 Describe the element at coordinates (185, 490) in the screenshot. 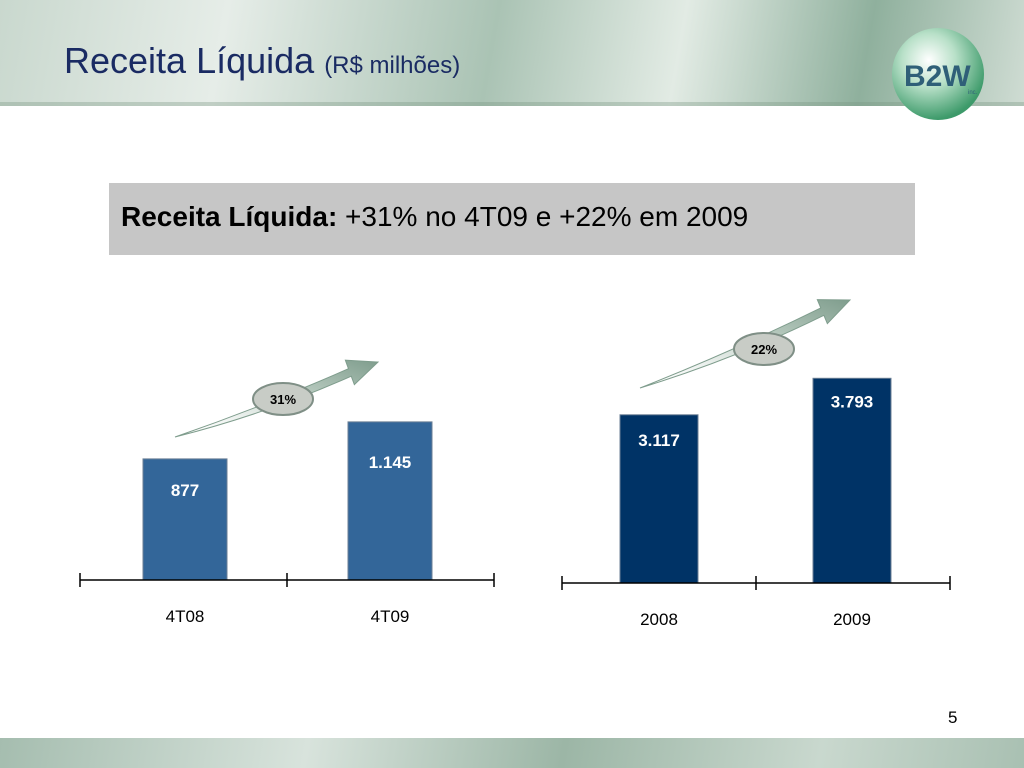

I see `chart-1-data-label-4T08: 877` at that location.